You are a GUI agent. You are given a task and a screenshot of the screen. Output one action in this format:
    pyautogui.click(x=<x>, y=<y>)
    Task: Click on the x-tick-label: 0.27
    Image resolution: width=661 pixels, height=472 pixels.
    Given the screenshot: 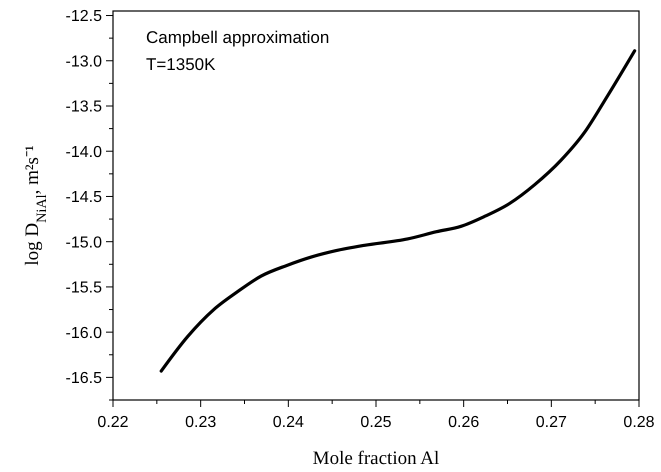 What is the action you would take?
    pyautogui.click(x=552, y=422)
    